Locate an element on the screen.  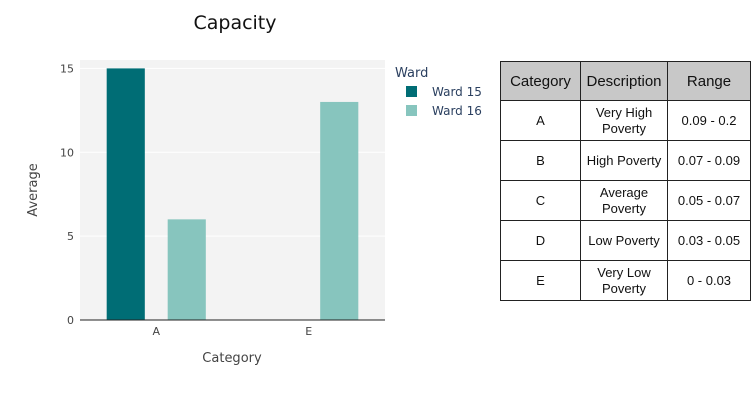
legend-item: Ward 16 is located at coordinates (444, 111).